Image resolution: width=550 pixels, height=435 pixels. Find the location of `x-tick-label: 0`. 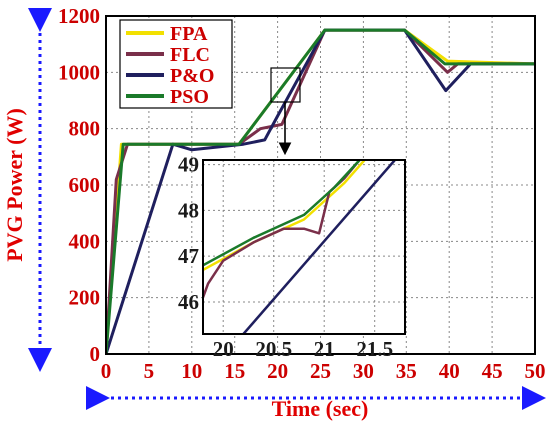

x-tick-label: 0 is located at coordinates (106, 371).